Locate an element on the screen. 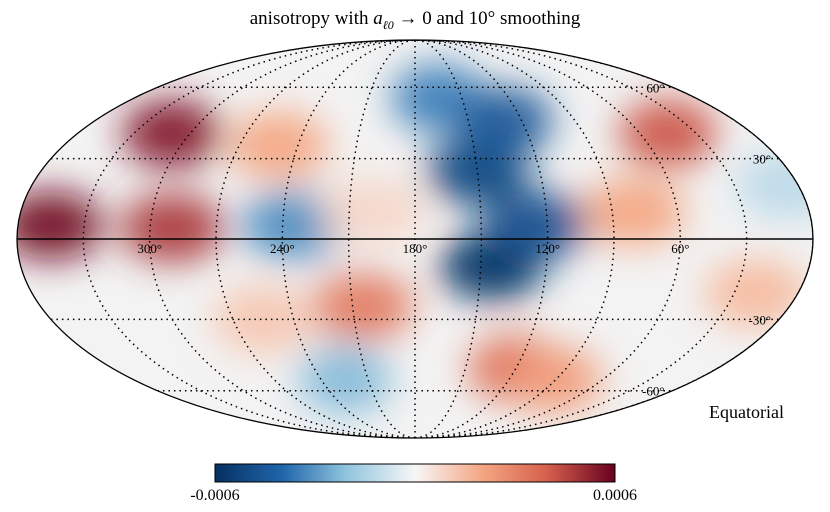  longitude-tick-label: 120° is located at coordinates (547, 248).